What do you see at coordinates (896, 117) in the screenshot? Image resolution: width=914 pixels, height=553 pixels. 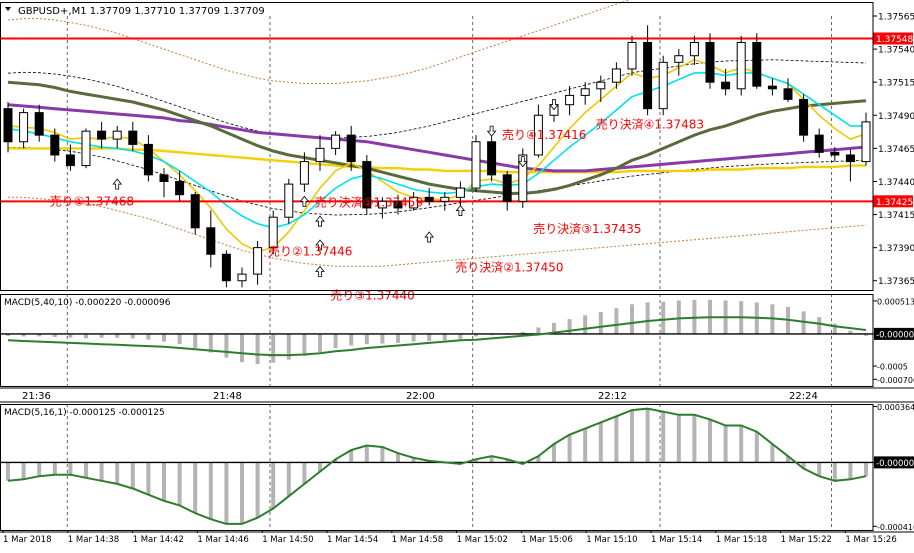 I see `price-tick-label: 1.37490` at bounding box center [896, 117].